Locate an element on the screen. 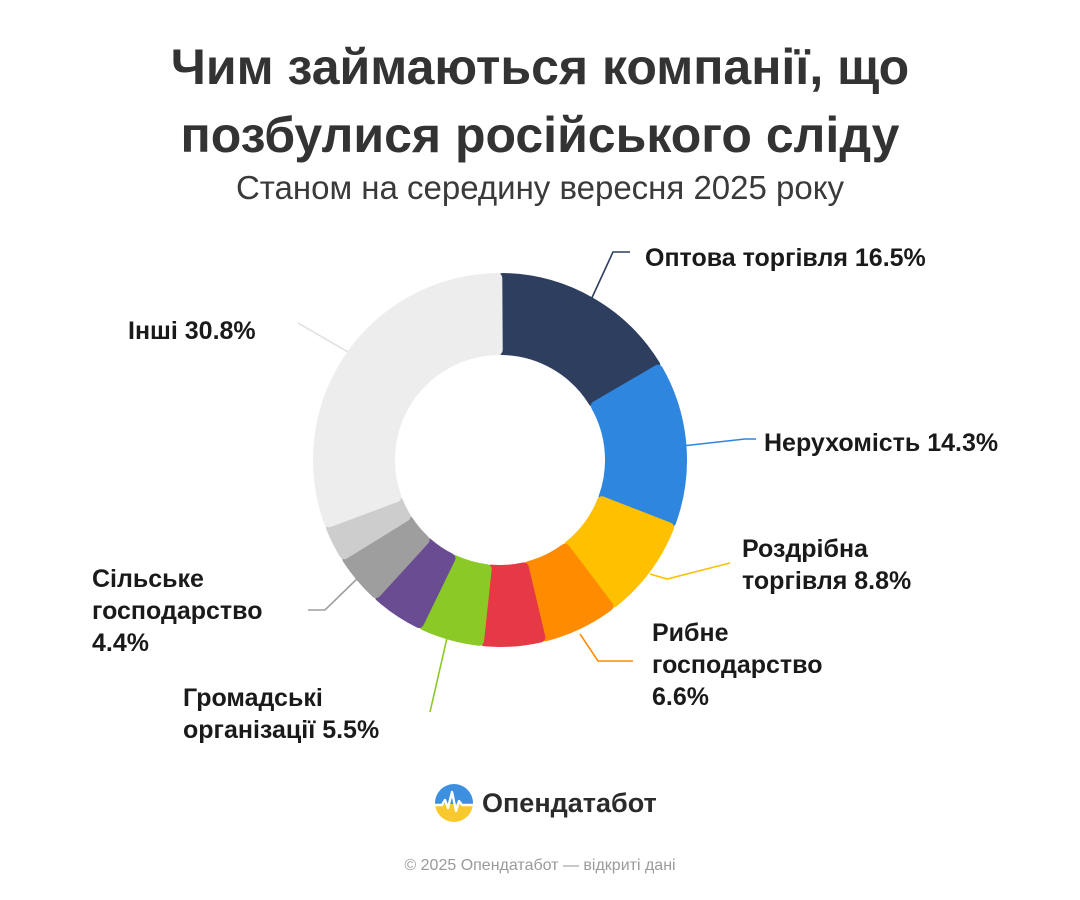 The height and width of the screenshot is (900, 1080). slice-label-3: Роздрібна торгівля 8.8% is located at coordinates (826, 565).